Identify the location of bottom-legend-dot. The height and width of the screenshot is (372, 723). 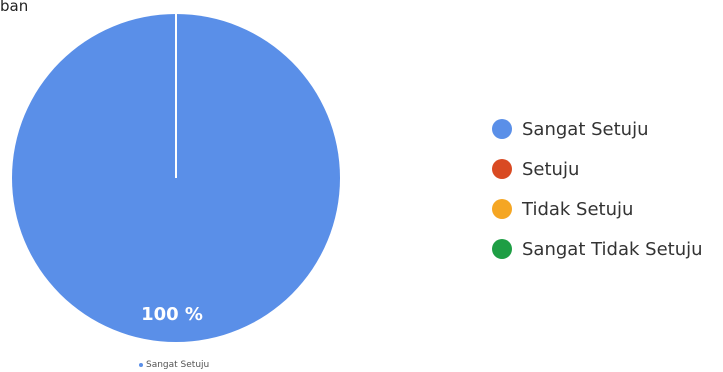
(141, 365).